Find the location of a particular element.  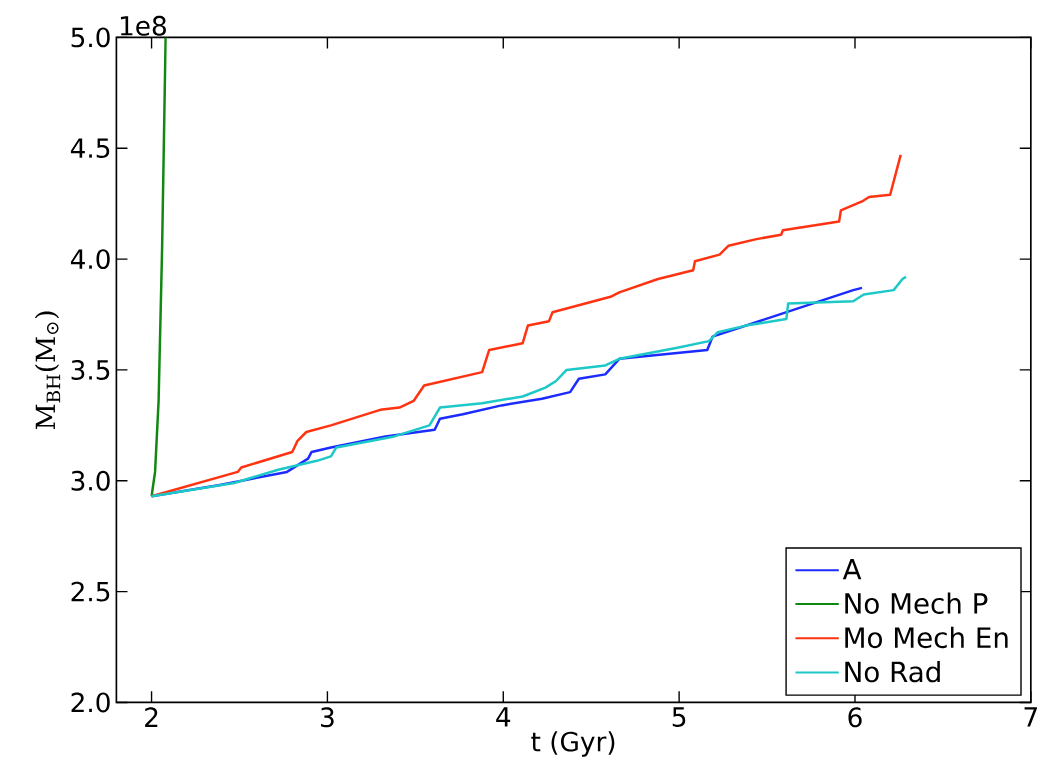

legend-label: No Mech P is located at coordinates (916, 603).